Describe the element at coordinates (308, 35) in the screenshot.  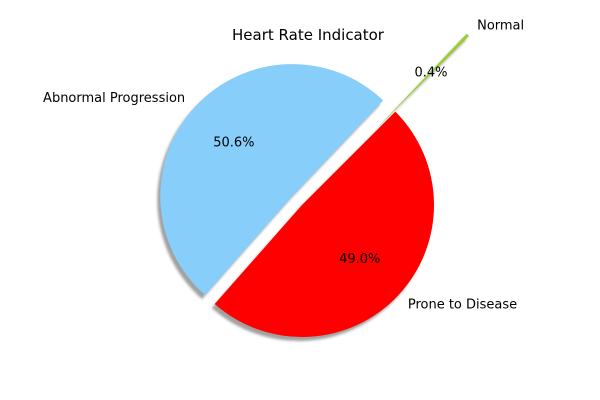
I see `chart-title: Heart Rate Indicator` at that location.